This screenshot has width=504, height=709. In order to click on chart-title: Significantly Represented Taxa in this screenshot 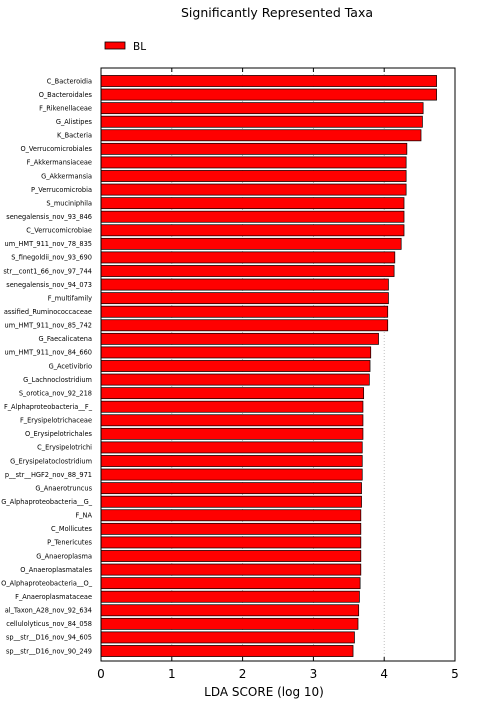, I will do `click(277, 12)`.